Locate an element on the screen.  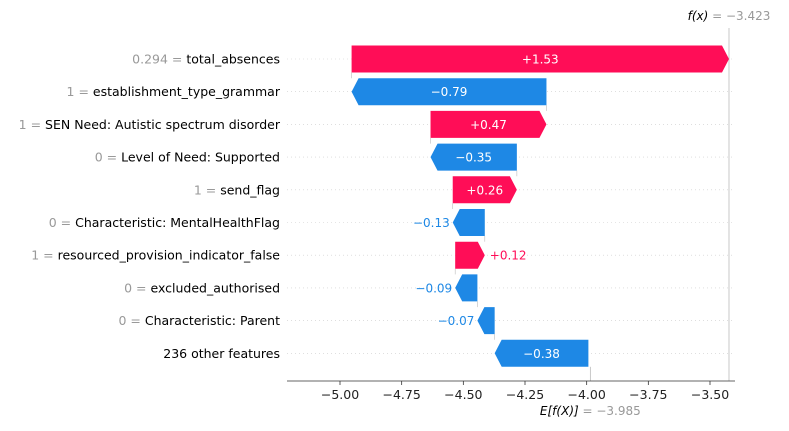
x-tick-label: −3.75 is located at coordinates (648, 394).